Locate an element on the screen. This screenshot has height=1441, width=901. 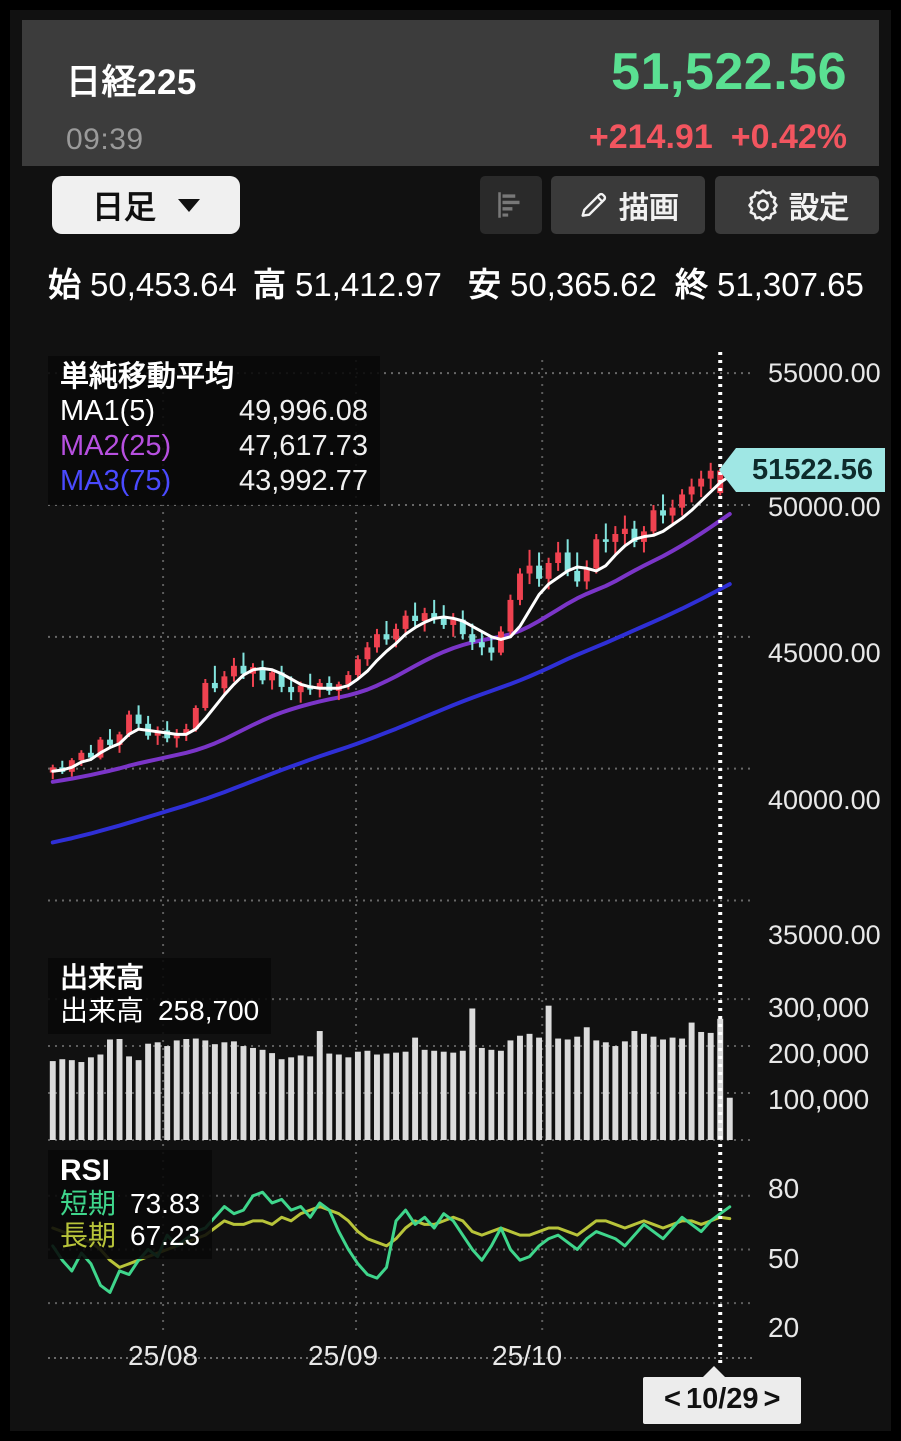
timeframe-label: 日足 is located at coordinates (123, 207).